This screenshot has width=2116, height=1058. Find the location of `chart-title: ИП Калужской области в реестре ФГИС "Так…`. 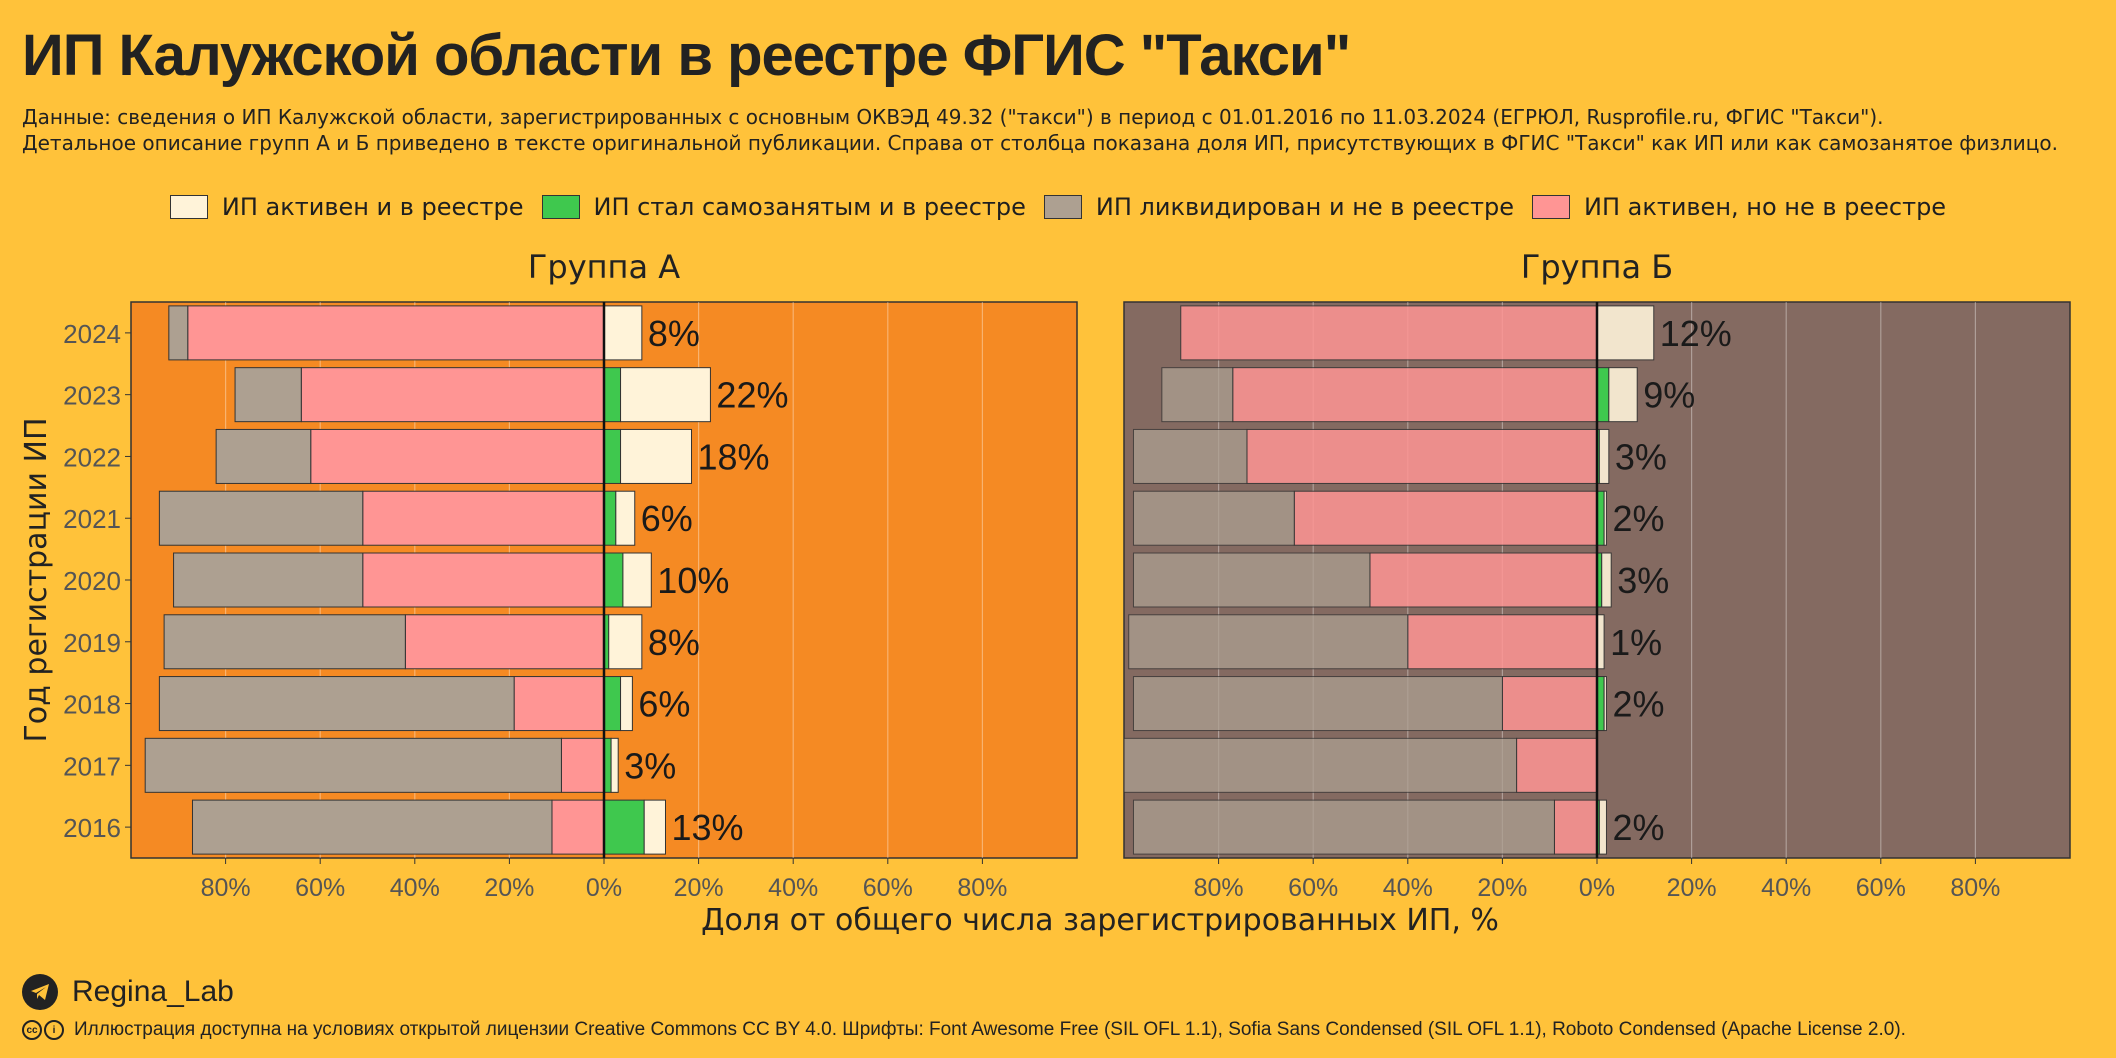

chart-title: ИП Калужской области в реестре ФГИС "Так… is located at coordinates (686, 55).